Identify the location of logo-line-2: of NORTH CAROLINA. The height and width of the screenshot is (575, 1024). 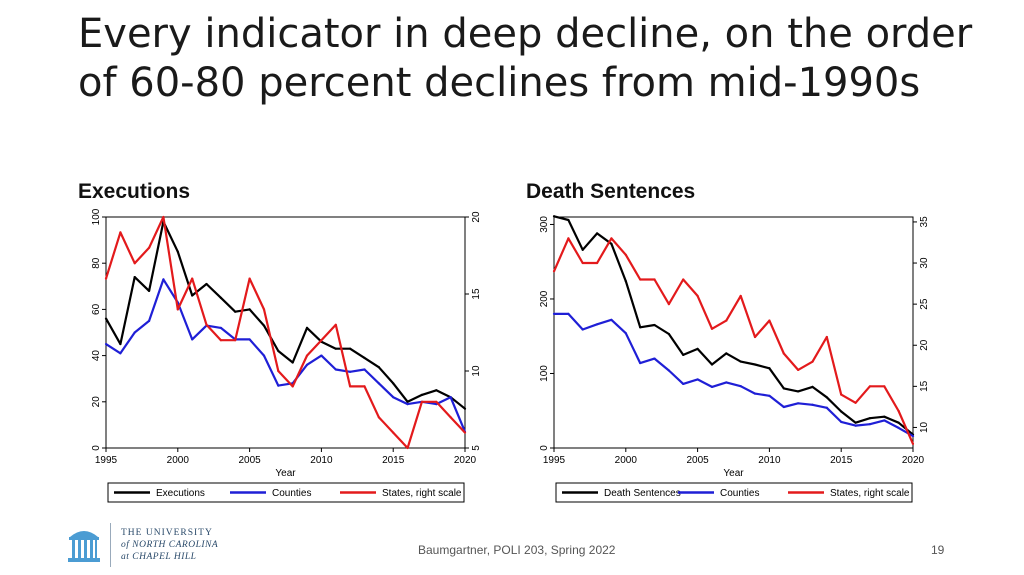
(170, 545).